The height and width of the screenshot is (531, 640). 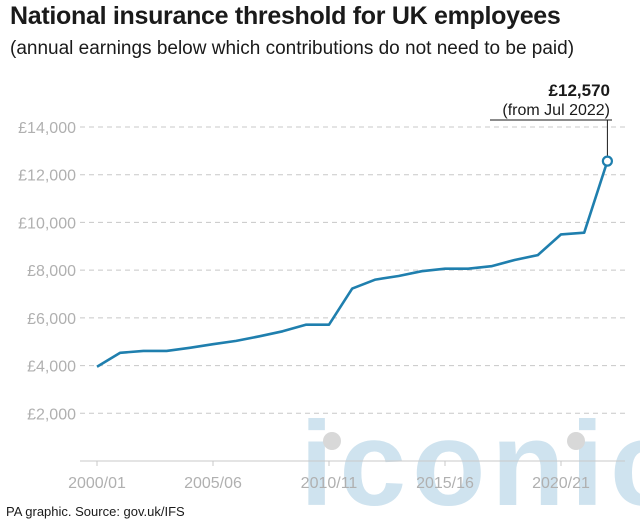 I want to click on y-tick-label: £10,000, so click(x=47, y=223).